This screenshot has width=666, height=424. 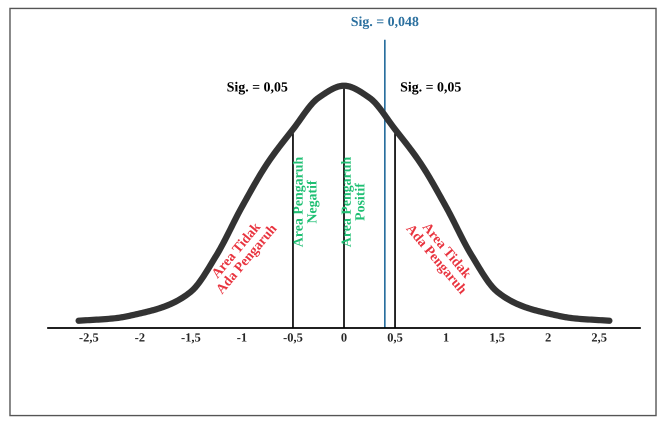 I want to click on text: Sig. = 0,048, so click(x=385, y=23).